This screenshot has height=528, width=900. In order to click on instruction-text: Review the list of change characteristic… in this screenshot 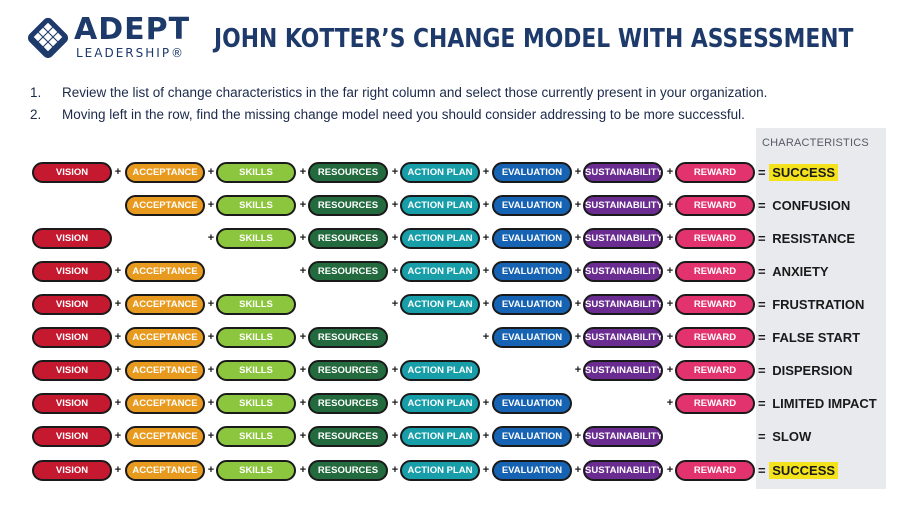, I will do `click(415, 92)`.